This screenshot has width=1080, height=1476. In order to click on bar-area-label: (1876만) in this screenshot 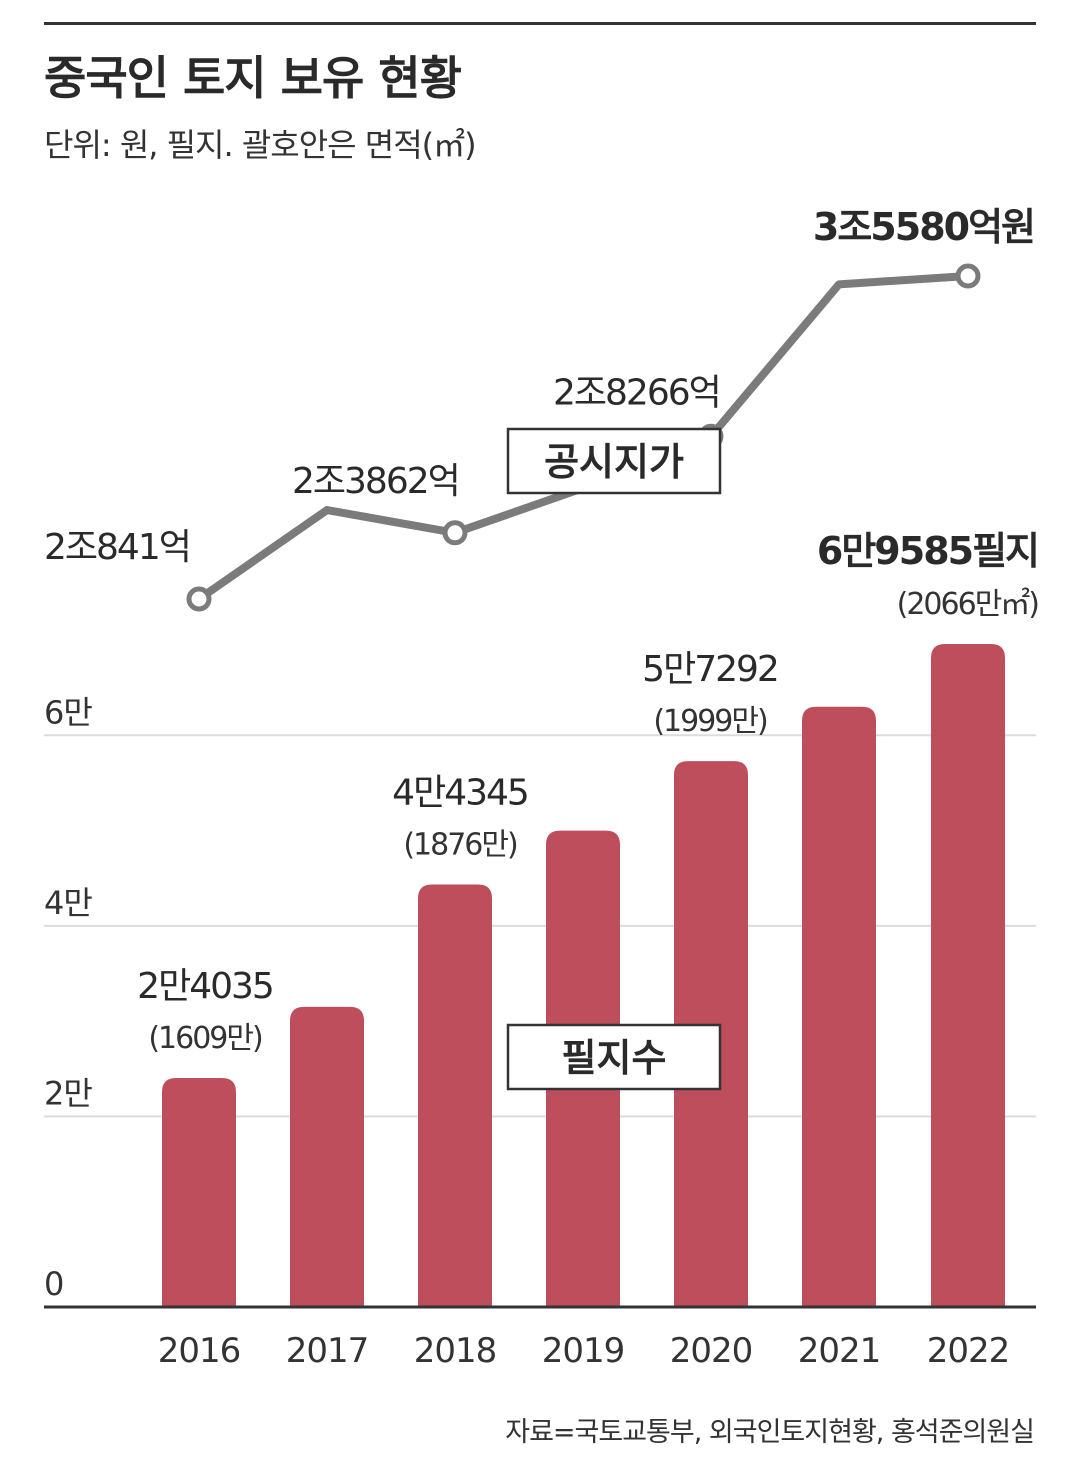, I will do `click(460, 844)`.